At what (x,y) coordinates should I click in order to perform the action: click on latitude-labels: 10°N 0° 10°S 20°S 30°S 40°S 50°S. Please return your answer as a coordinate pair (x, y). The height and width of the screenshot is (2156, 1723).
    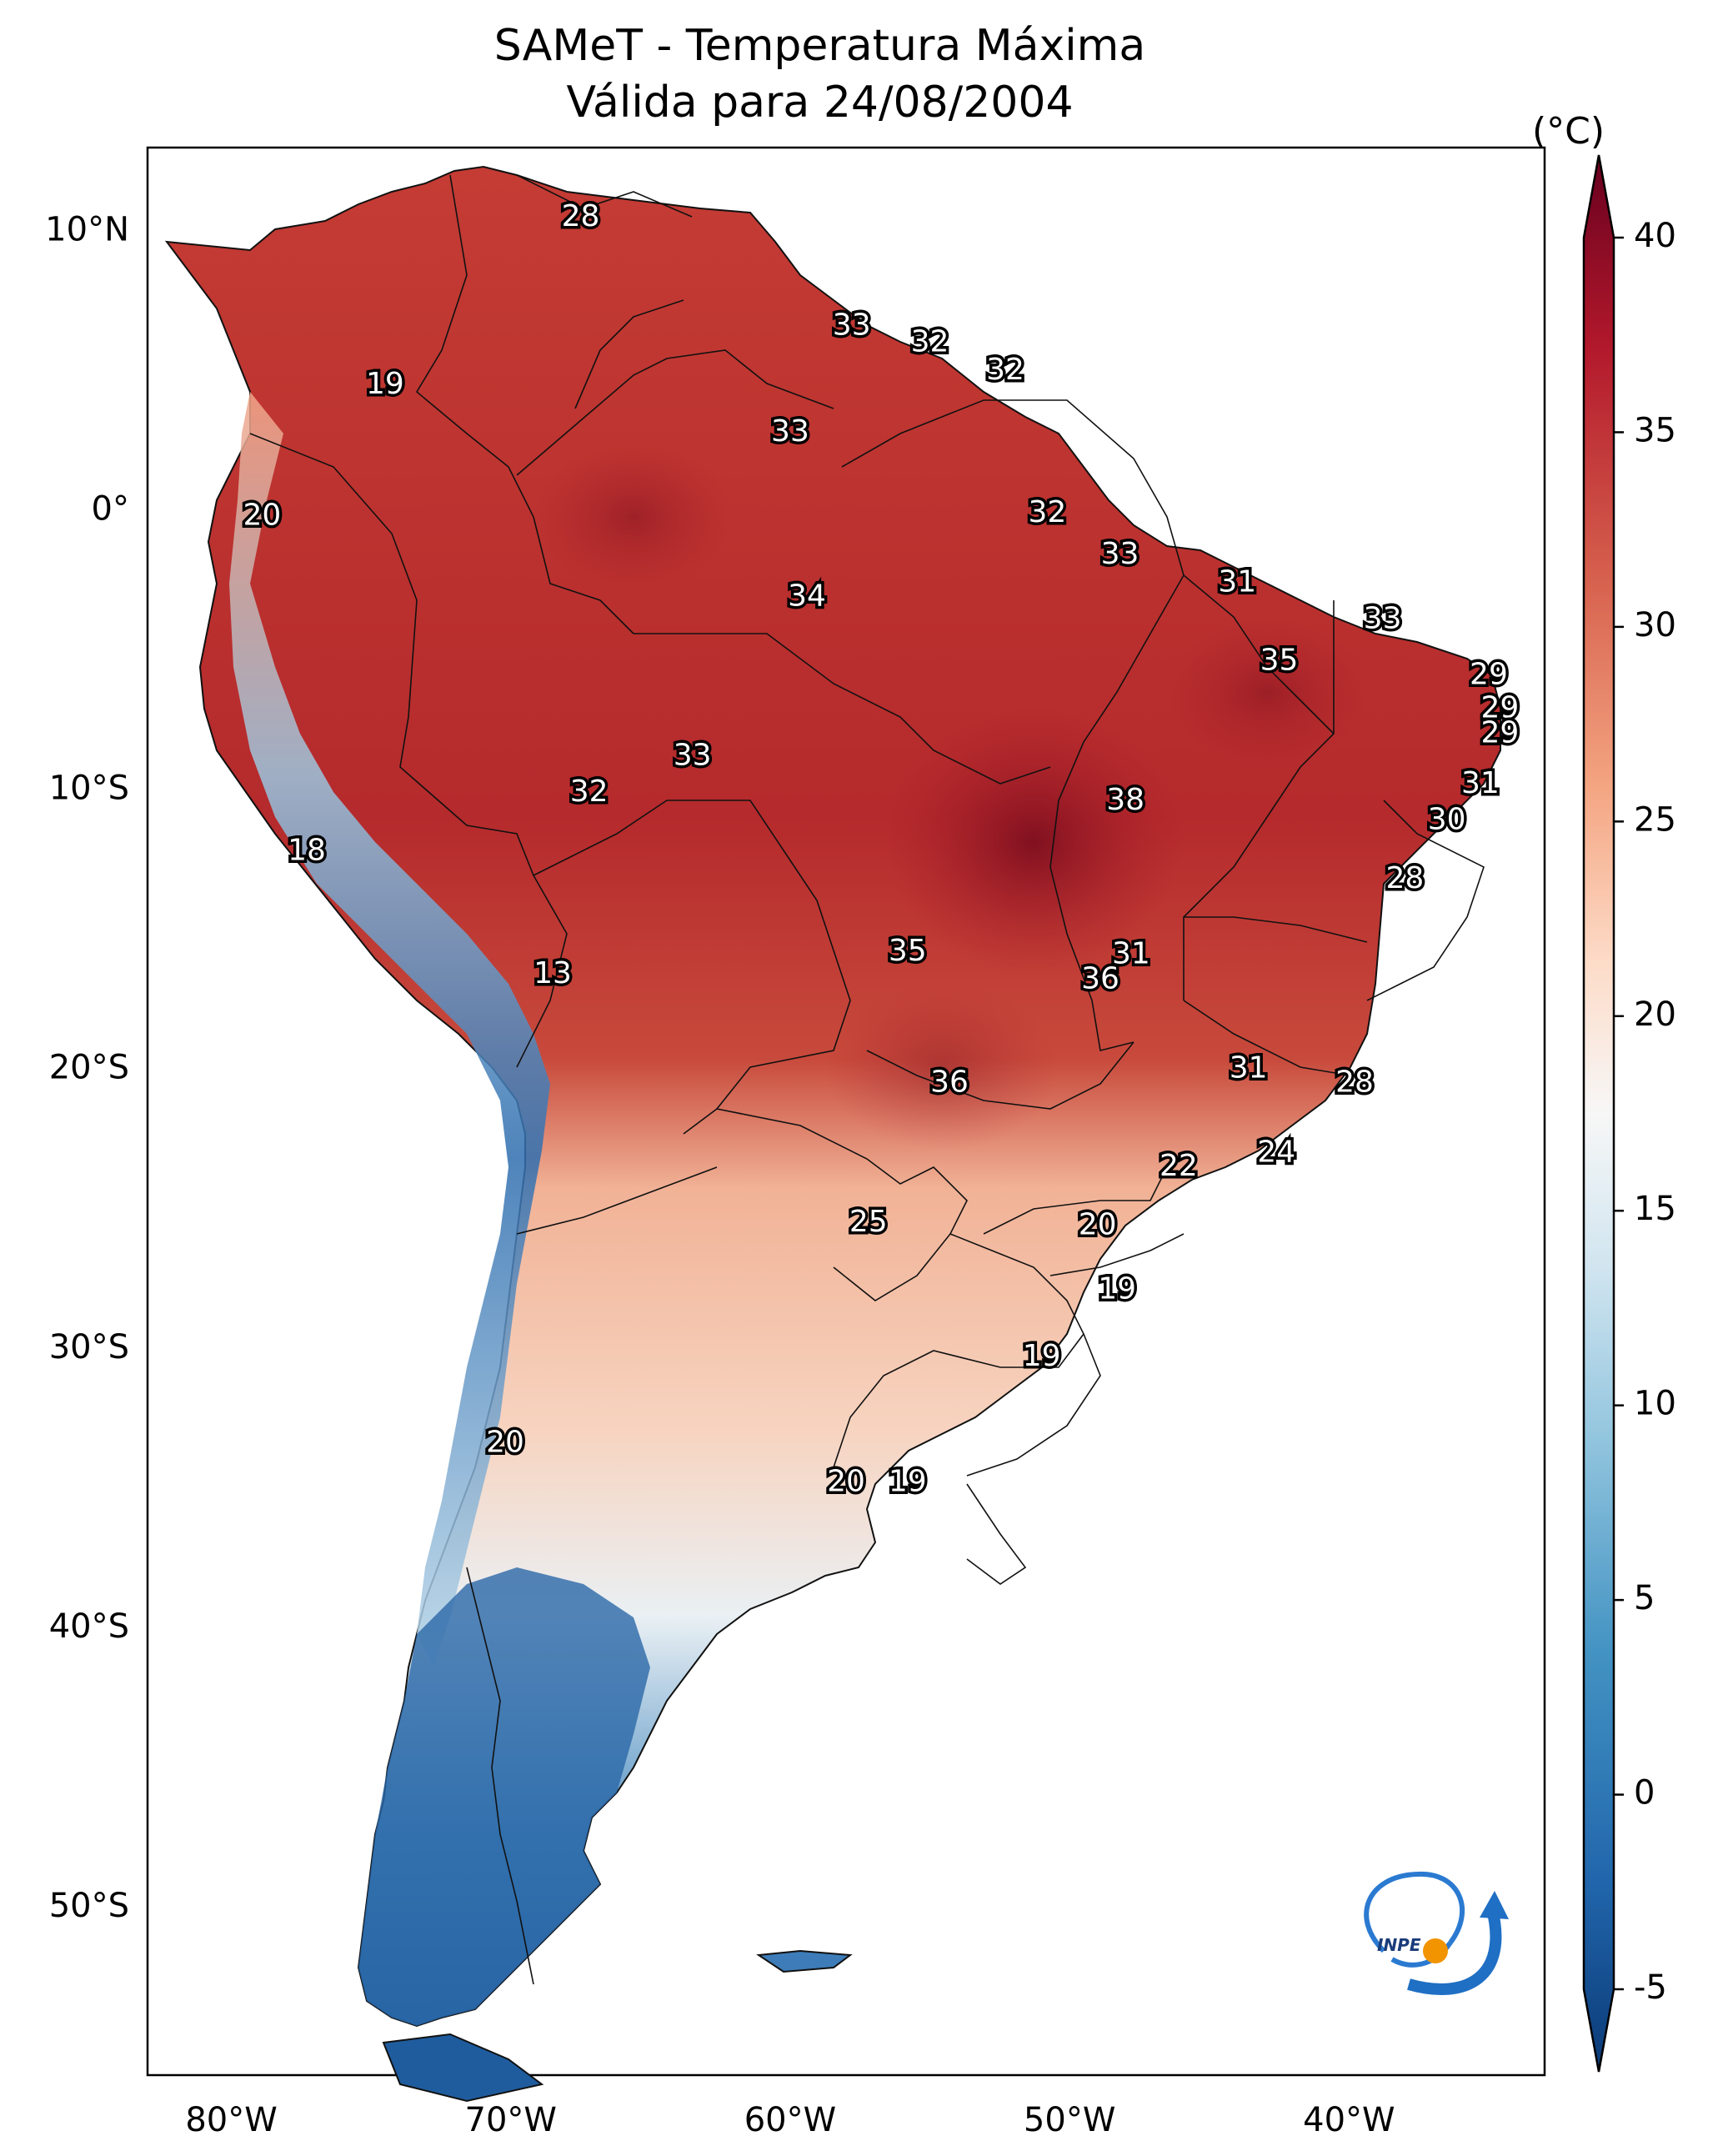
    Looking at the image, I should click on (87, 1068).